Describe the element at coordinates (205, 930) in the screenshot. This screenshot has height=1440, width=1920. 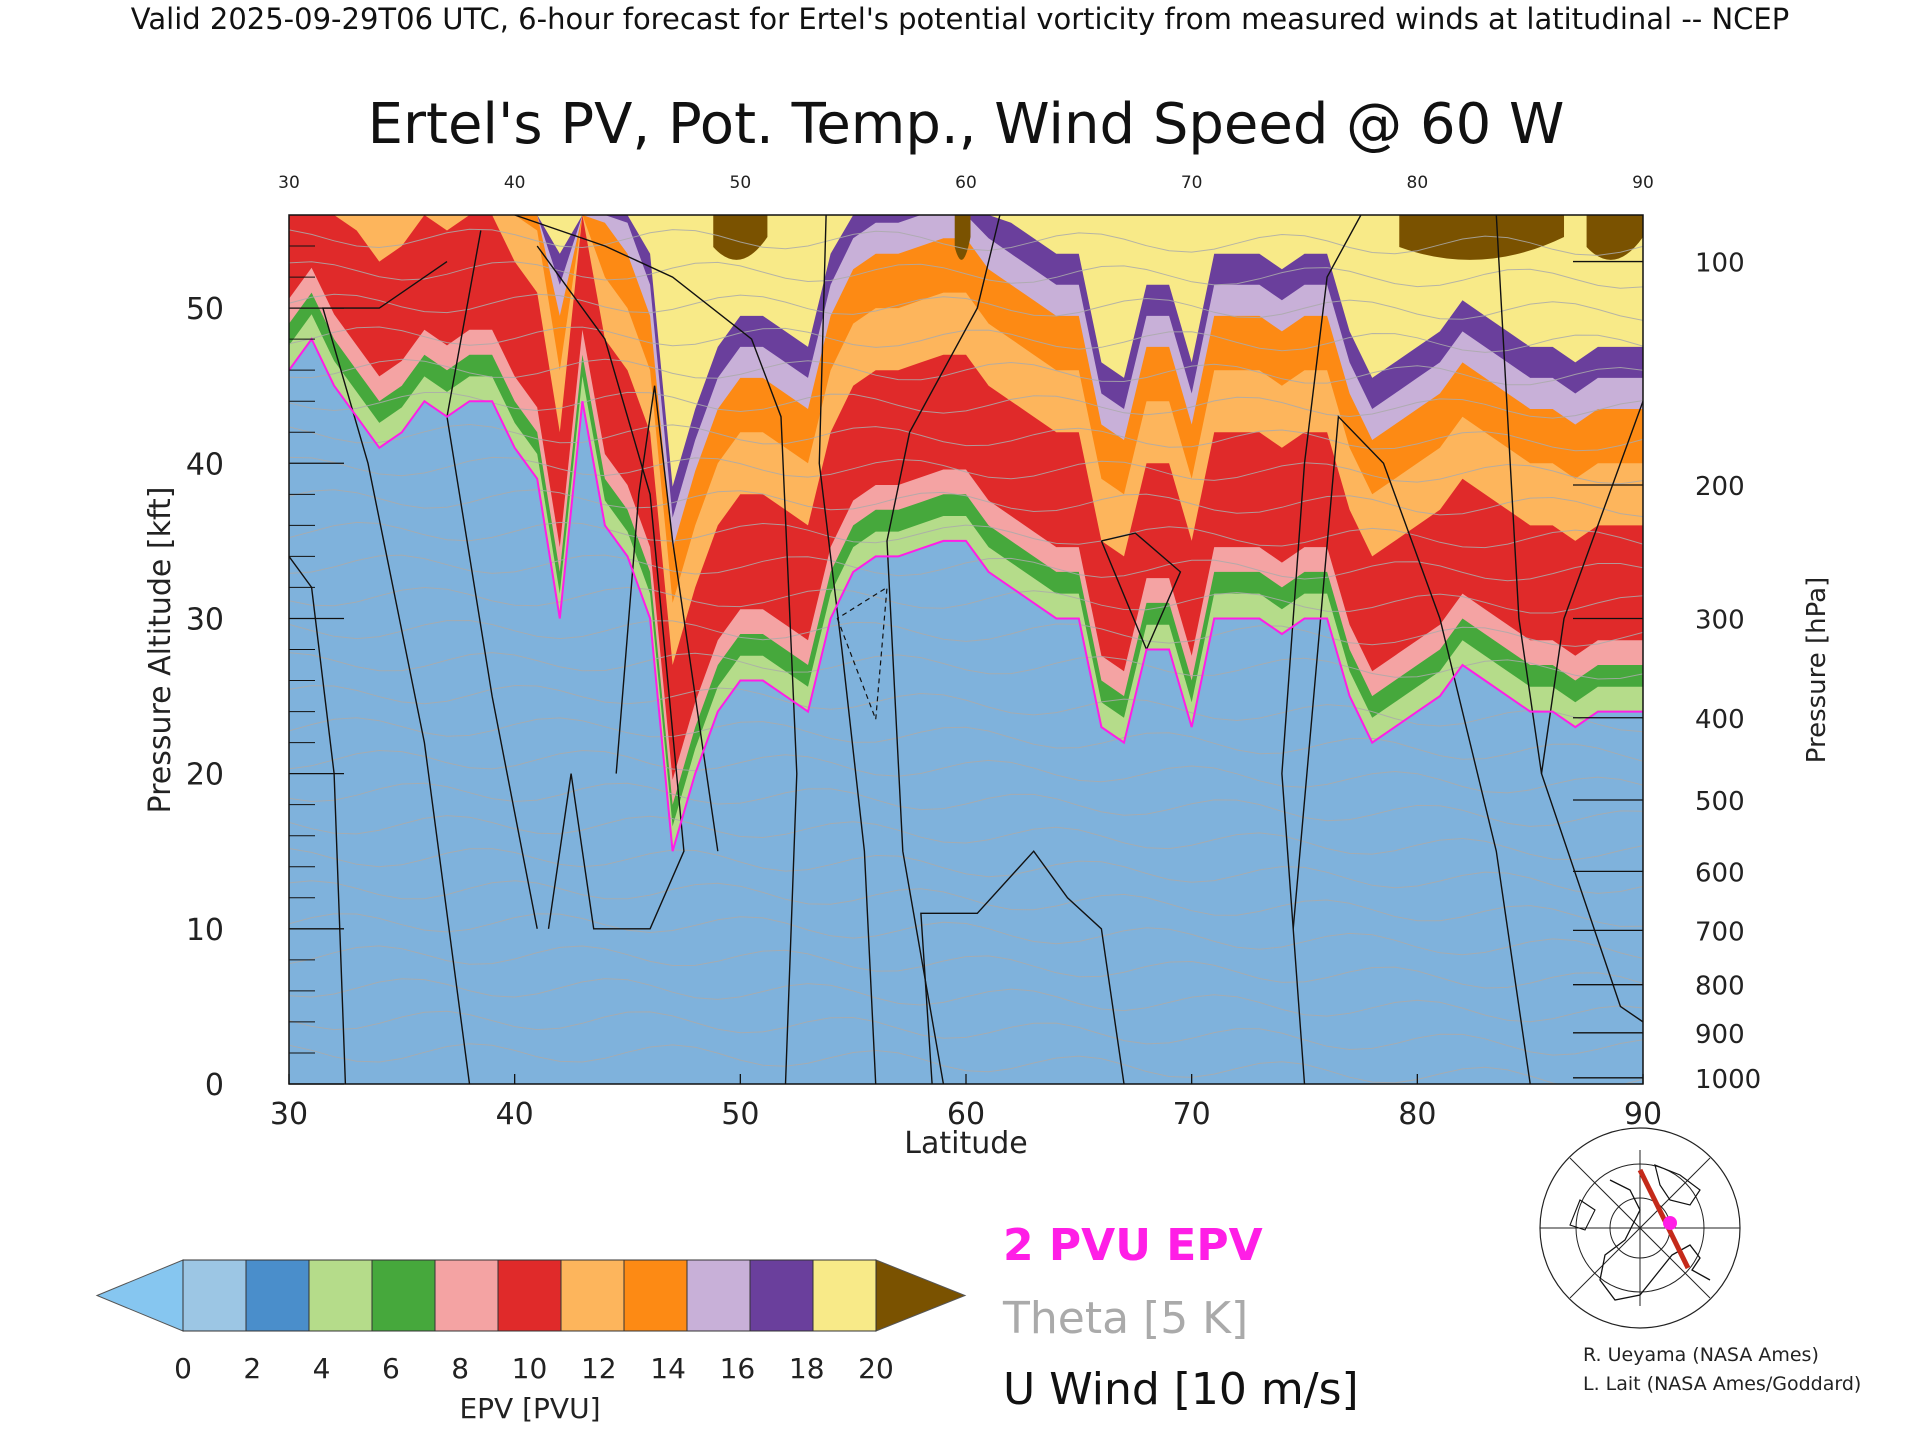
I see `y-tick-label: 10` at that location.